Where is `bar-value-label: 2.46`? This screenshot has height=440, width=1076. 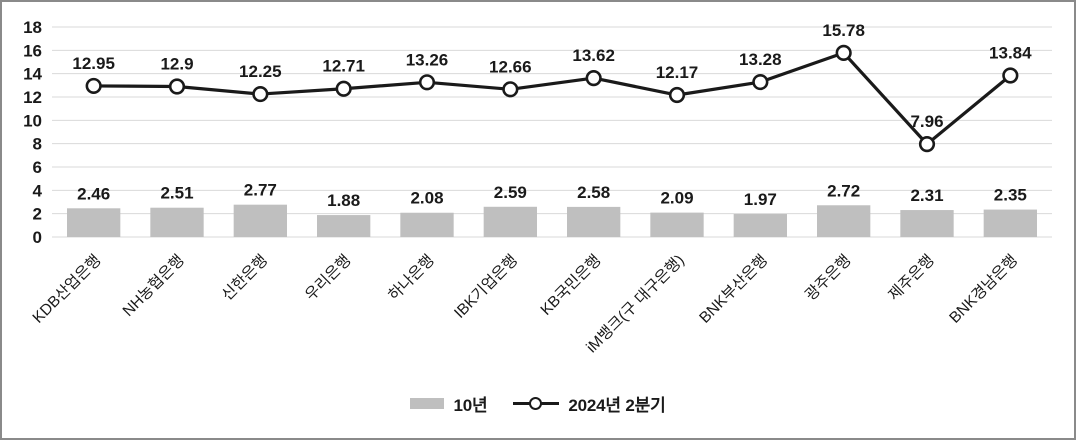
bar-value-label: 2.46 is located at coordinates (93, 193).